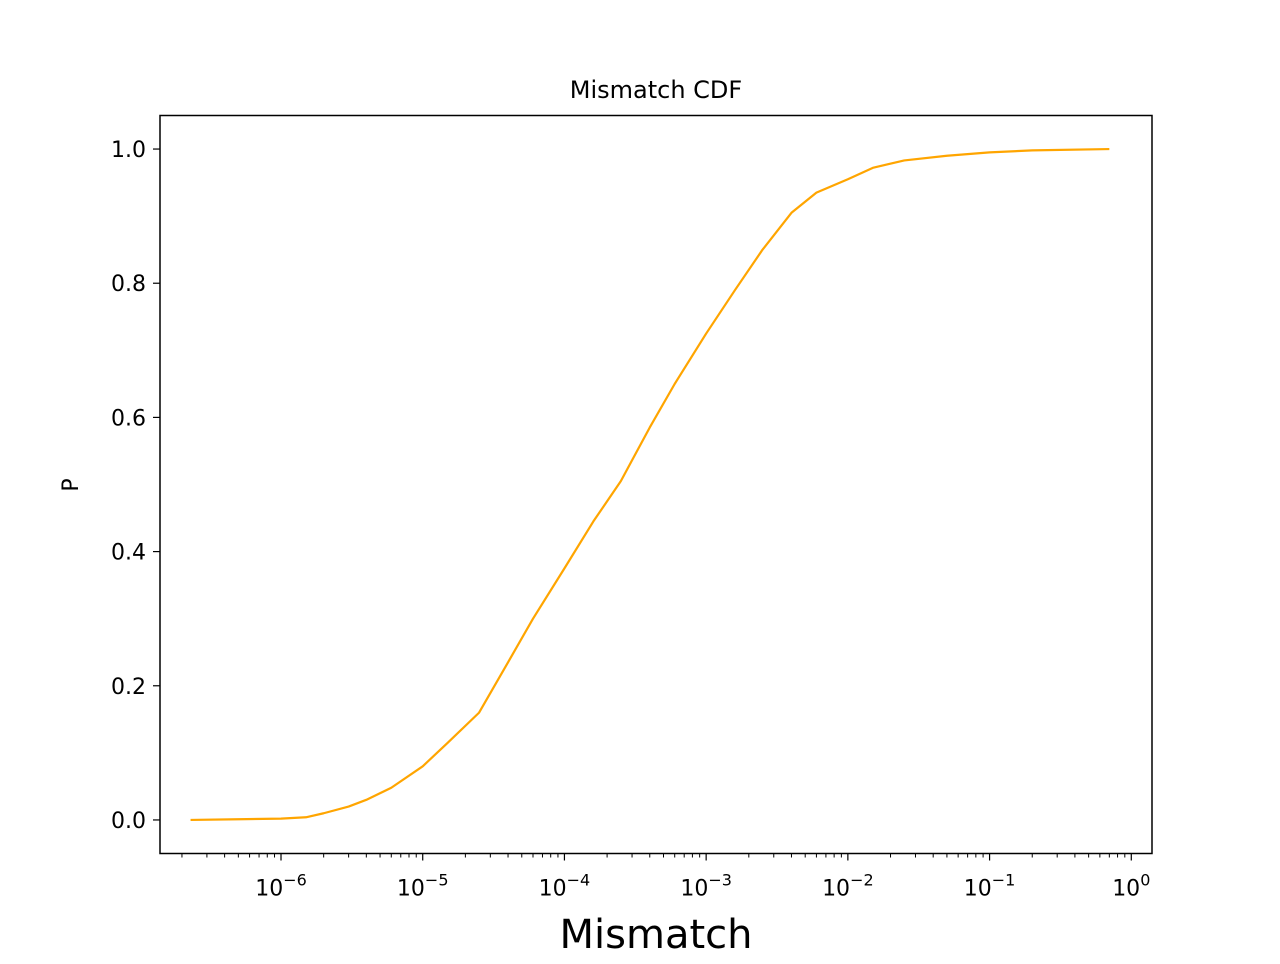 This screenshot has height=964, width=1280. Describe the element at coordinates (706, 886) in the screenshot. I see `x-tick-label-3: 10⁻³` at that location.